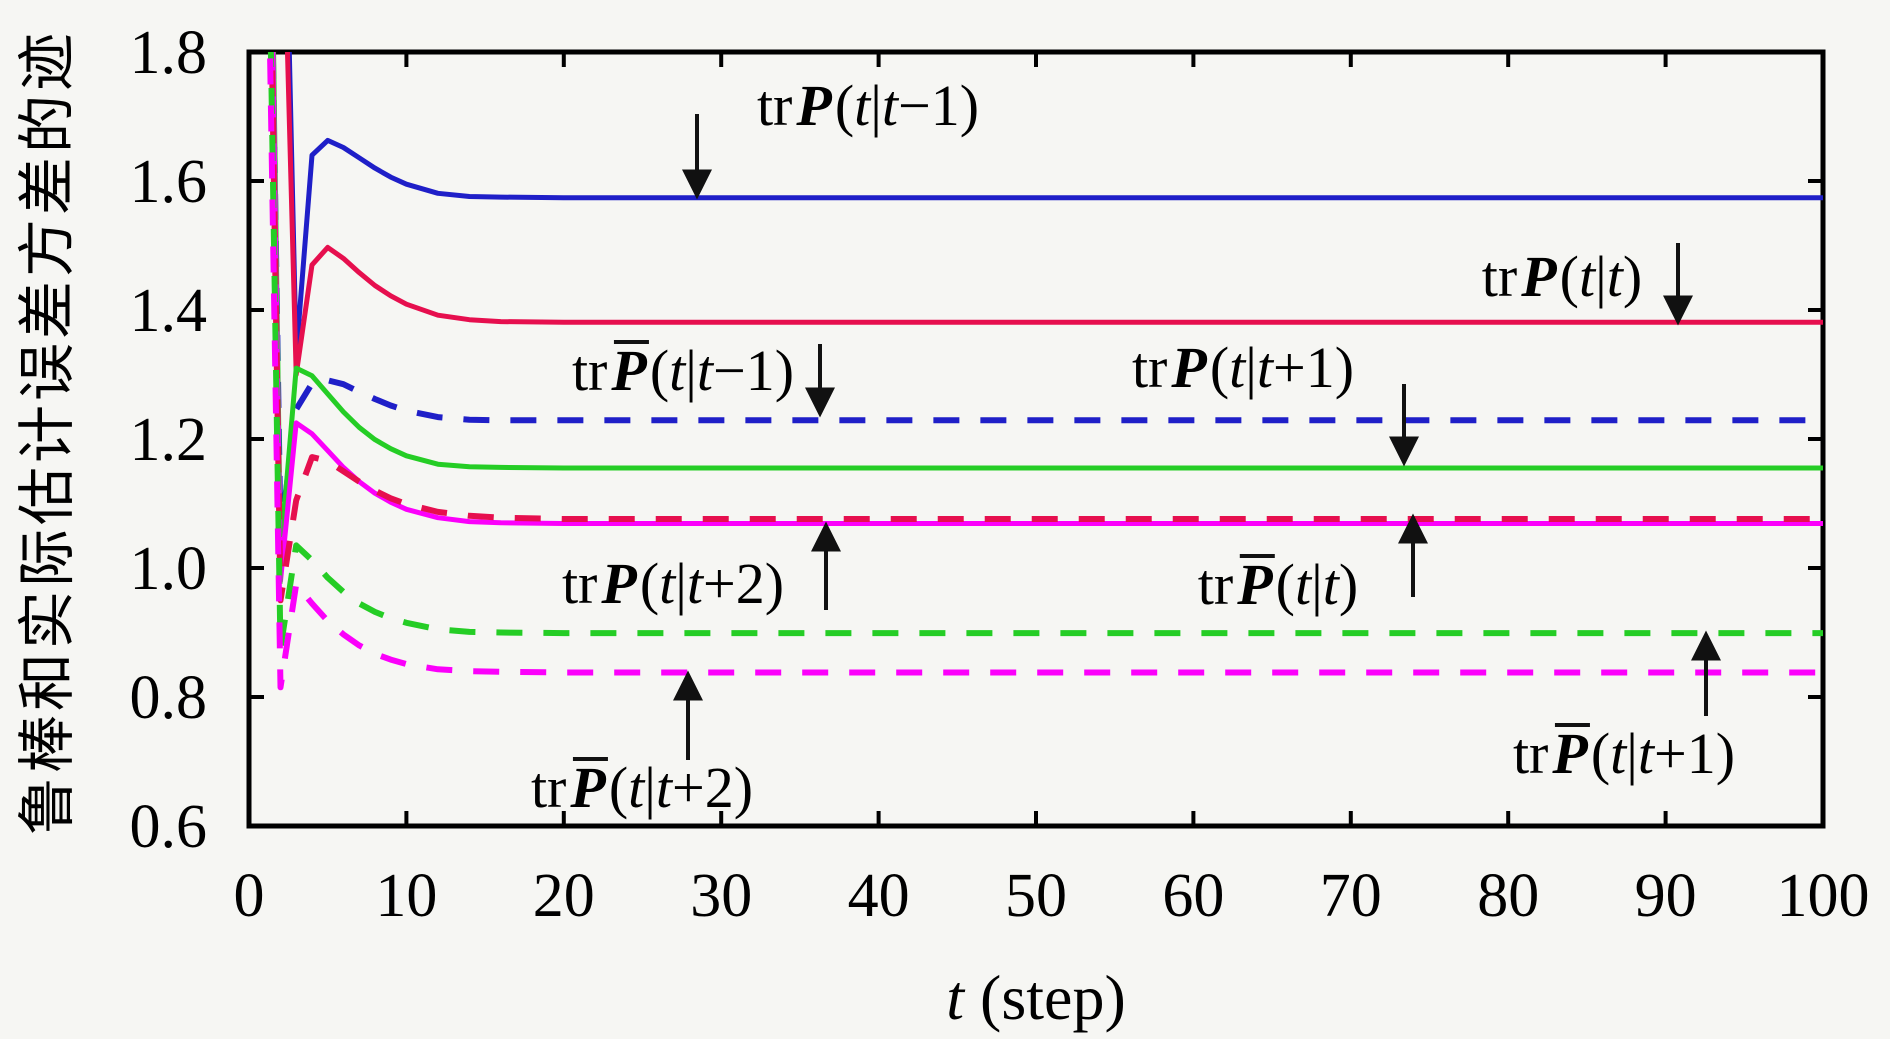 The height and width of the screenshot is (1039, 1890). I want to click on y-axis-label: 鲁棒和实际估计误差方差的迹, so click(47, 432).